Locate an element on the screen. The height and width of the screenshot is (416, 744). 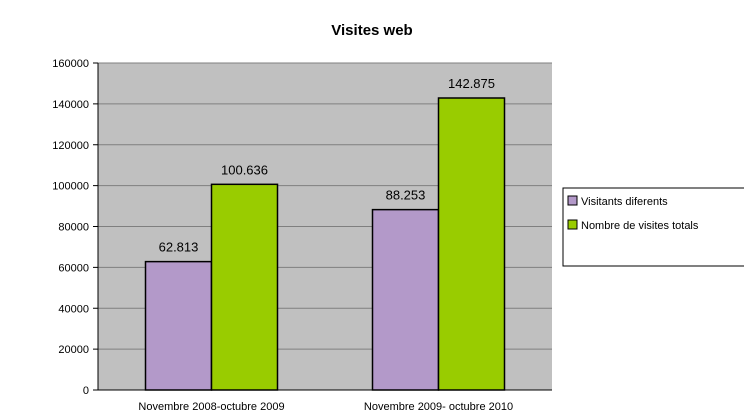
legend-box is located at coordinates (653, 227).